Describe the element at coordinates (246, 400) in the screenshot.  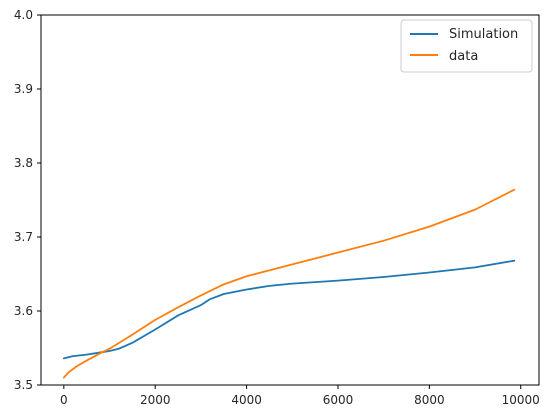
I see `x-tick-label: 4000` at that location.